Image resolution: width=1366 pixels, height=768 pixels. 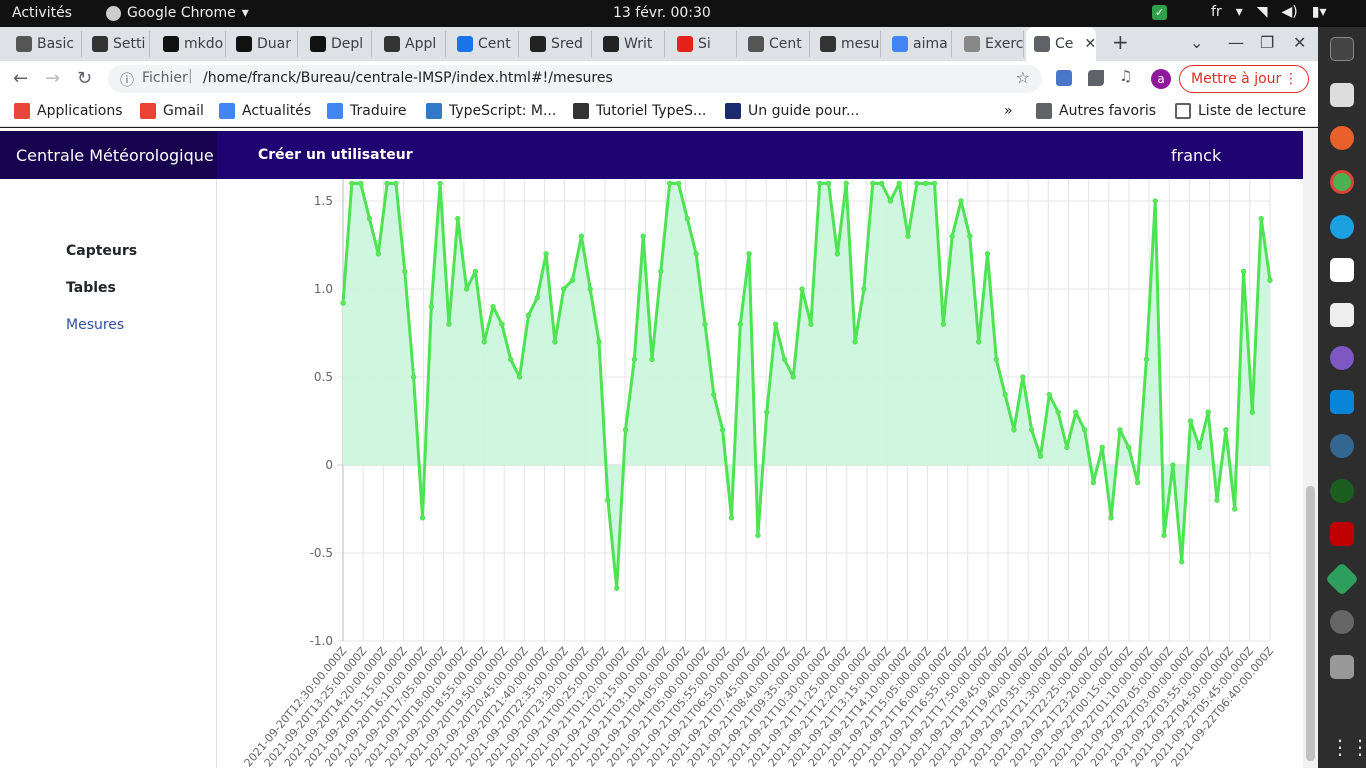 I want to click on tab-6: Cent, so click(x=484, y=44).